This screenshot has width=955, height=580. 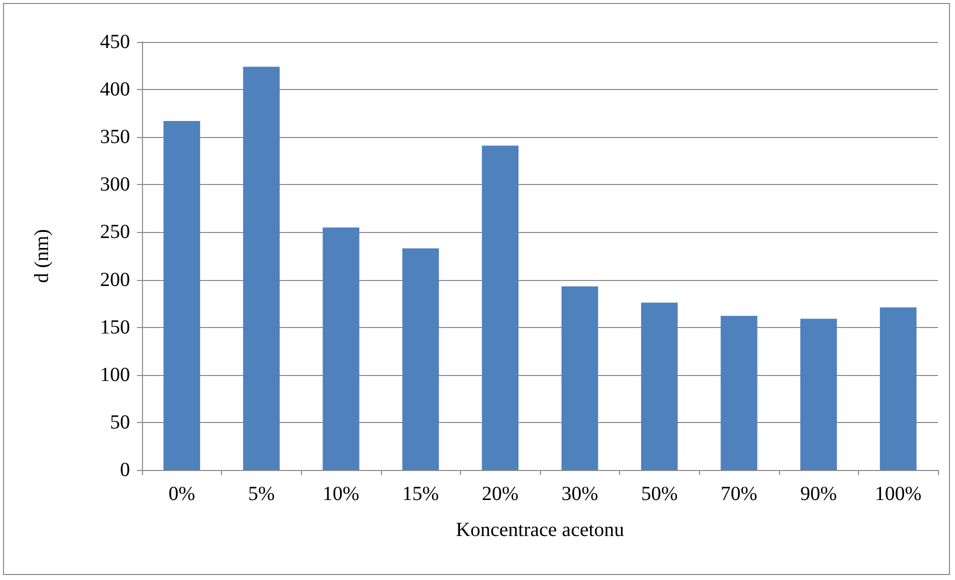 I want to click on x-tick-label: 70%, so click(x=739, y=494).